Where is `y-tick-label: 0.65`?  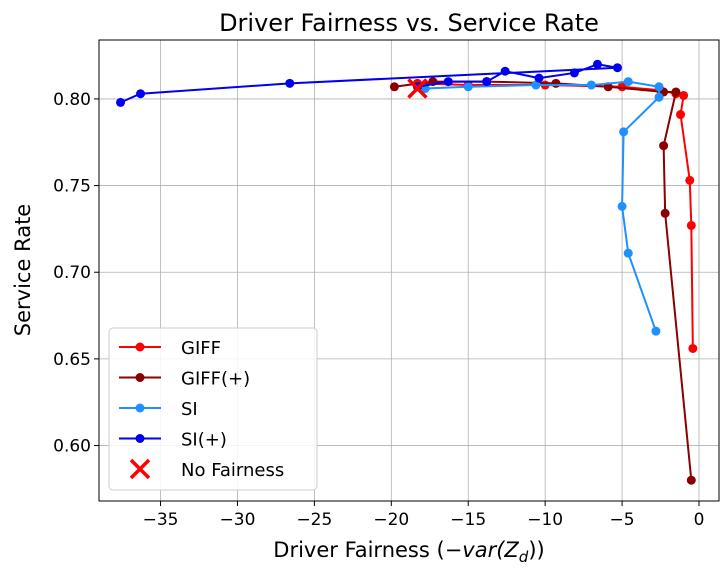 y-tick-label: 0.65 is located at coordinates (72, 360).